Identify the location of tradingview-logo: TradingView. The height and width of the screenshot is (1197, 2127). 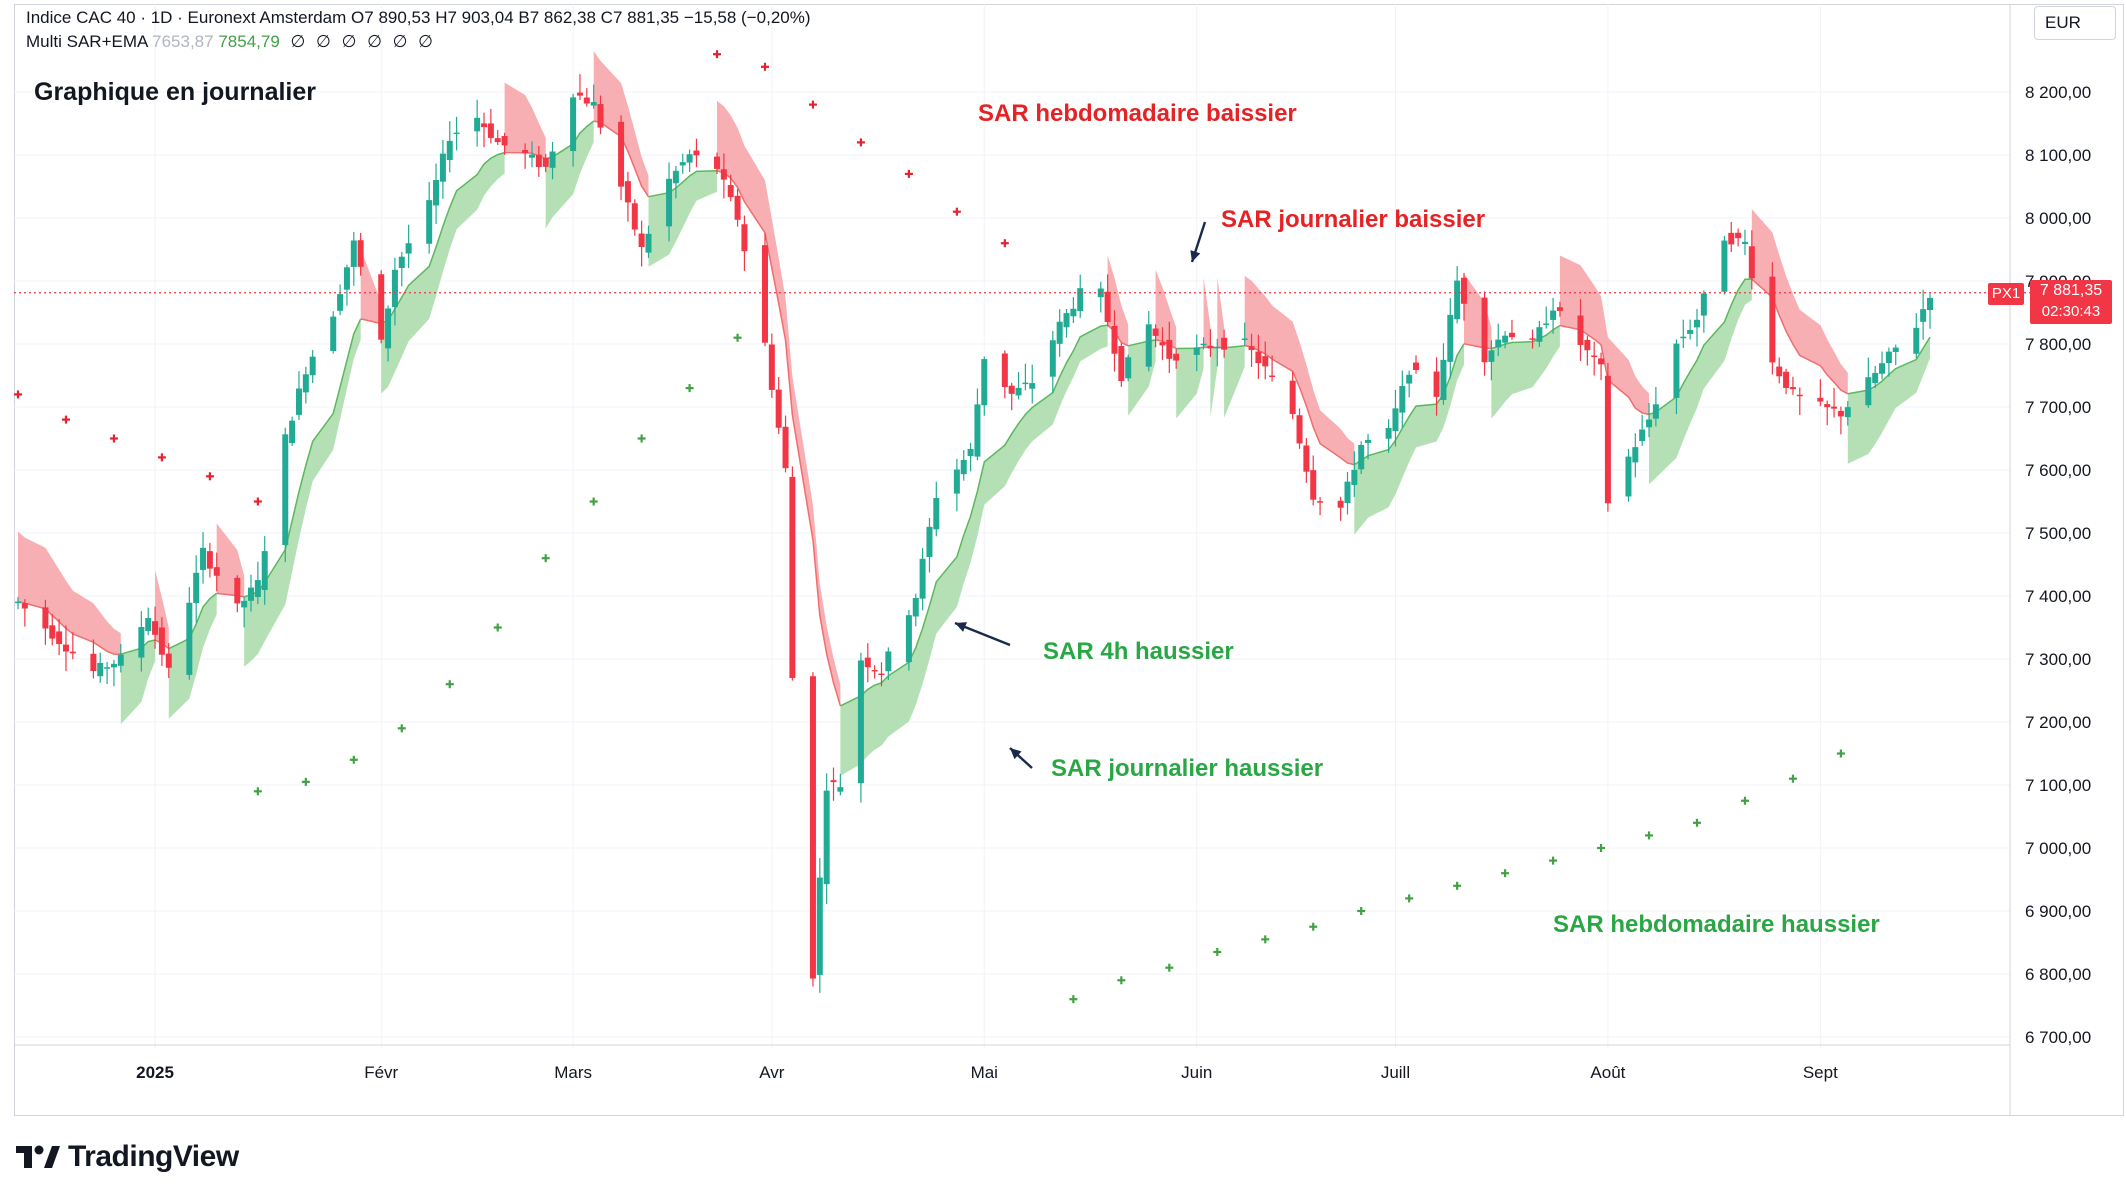
(127, 1157).